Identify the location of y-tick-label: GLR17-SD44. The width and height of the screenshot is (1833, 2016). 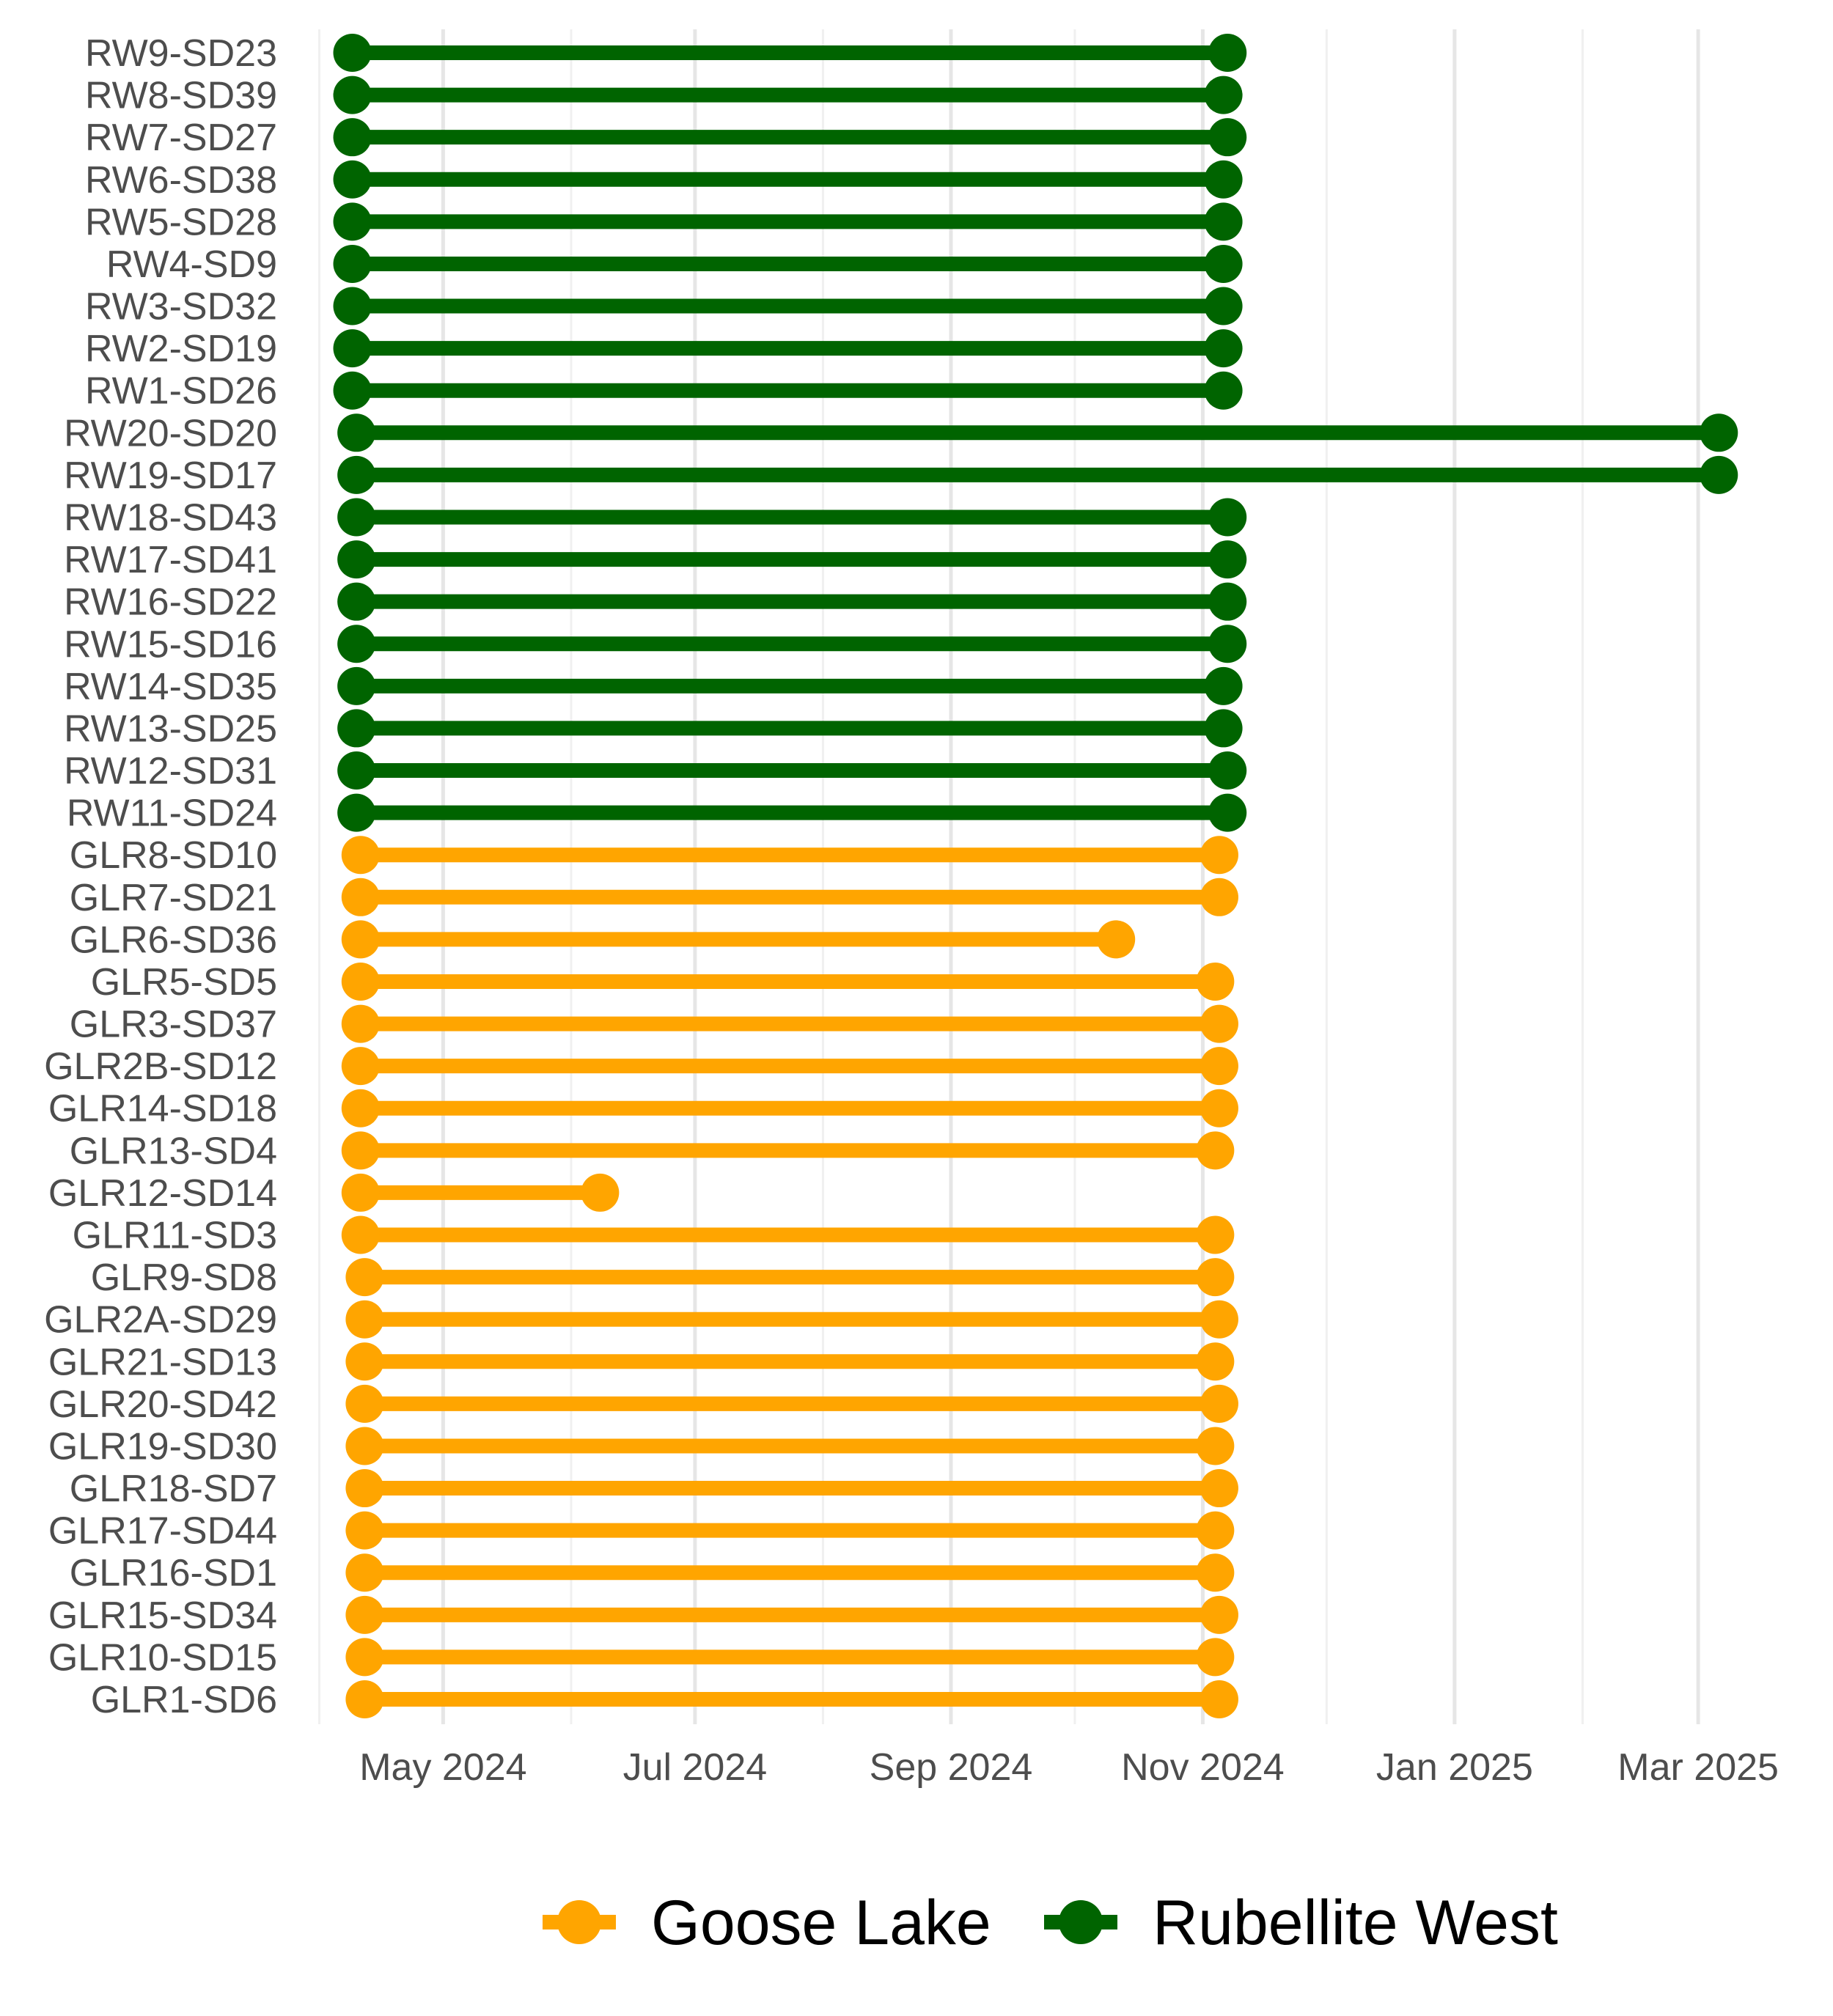
(162, 1531).